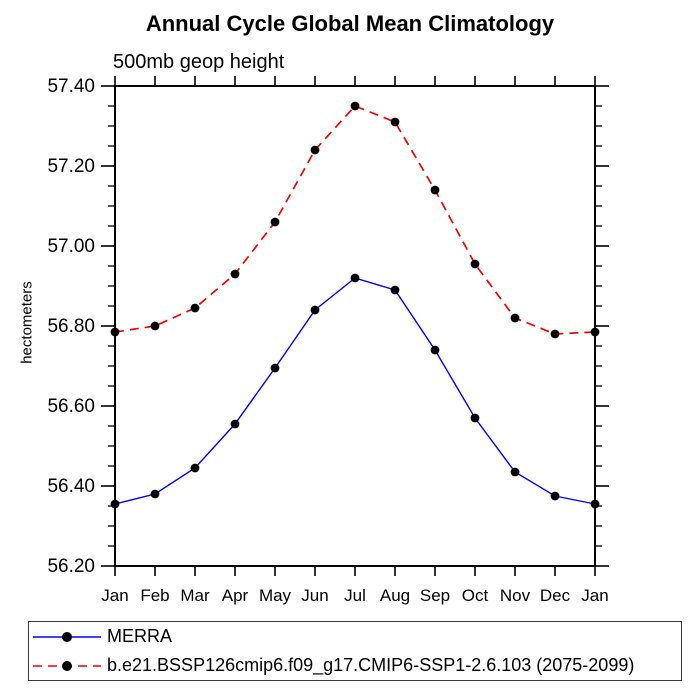  Describe the element at coordinates (71, 86) in the screenshot. I see `y-tick-label: 57.40` at that location.